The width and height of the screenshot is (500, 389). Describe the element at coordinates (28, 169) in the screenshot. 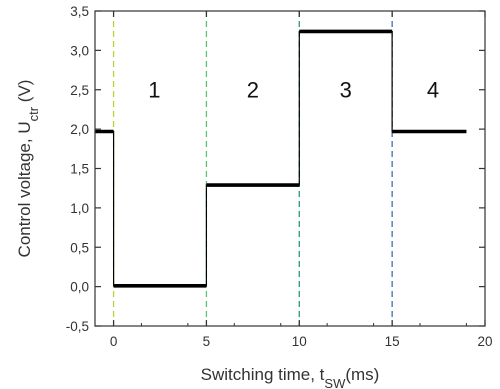

I see `y-axis-title: Control voltage, Uctr (V)` at that location.